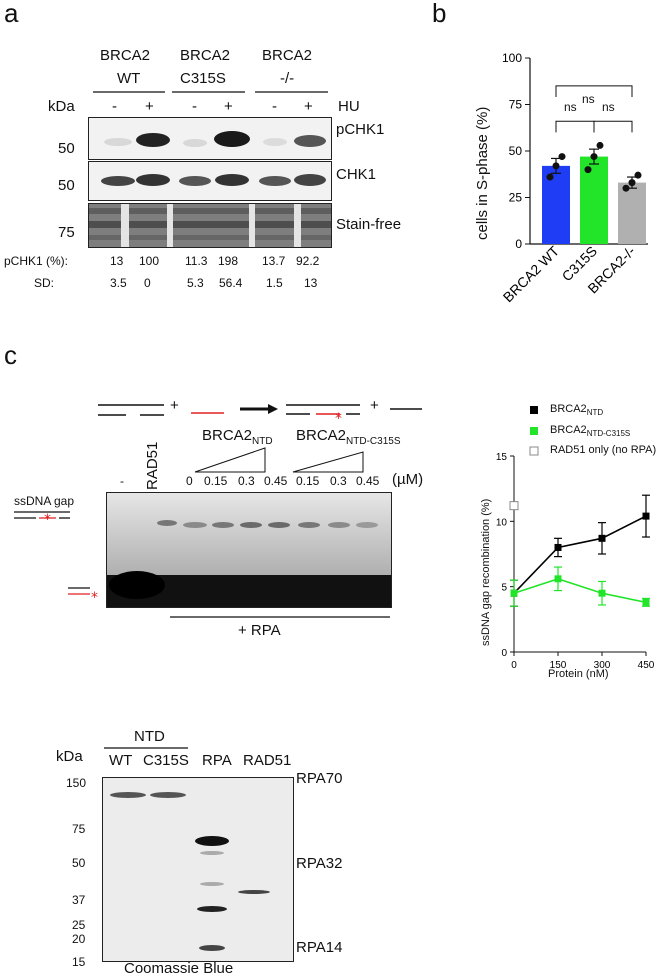 The image size is (666, 978). What do you see at coordinates (237, 437) in the screenshot?
I see `brca2-ntd-label: BRCA2NTD` at bounding box center [237, 437].